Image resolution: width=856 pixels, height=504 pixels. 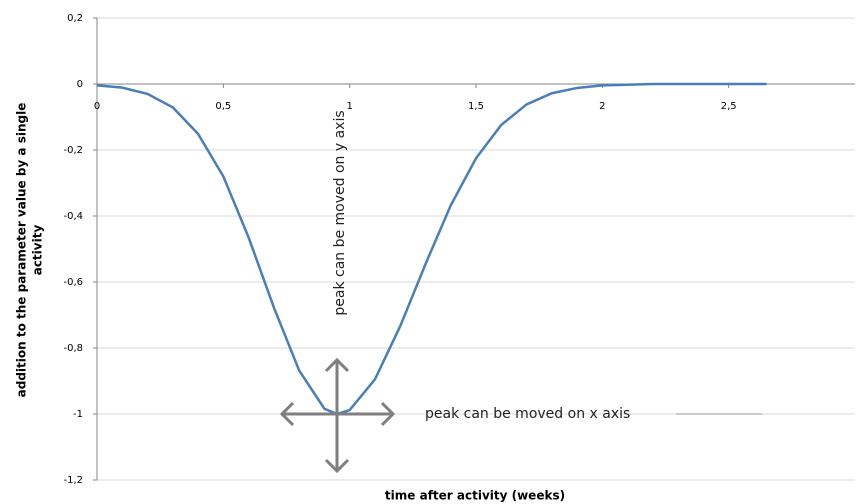 What do you see at coordinates (97, 106) in the screenshot?
I see `x-tick-label: 0` at bounding box center [97, 106].